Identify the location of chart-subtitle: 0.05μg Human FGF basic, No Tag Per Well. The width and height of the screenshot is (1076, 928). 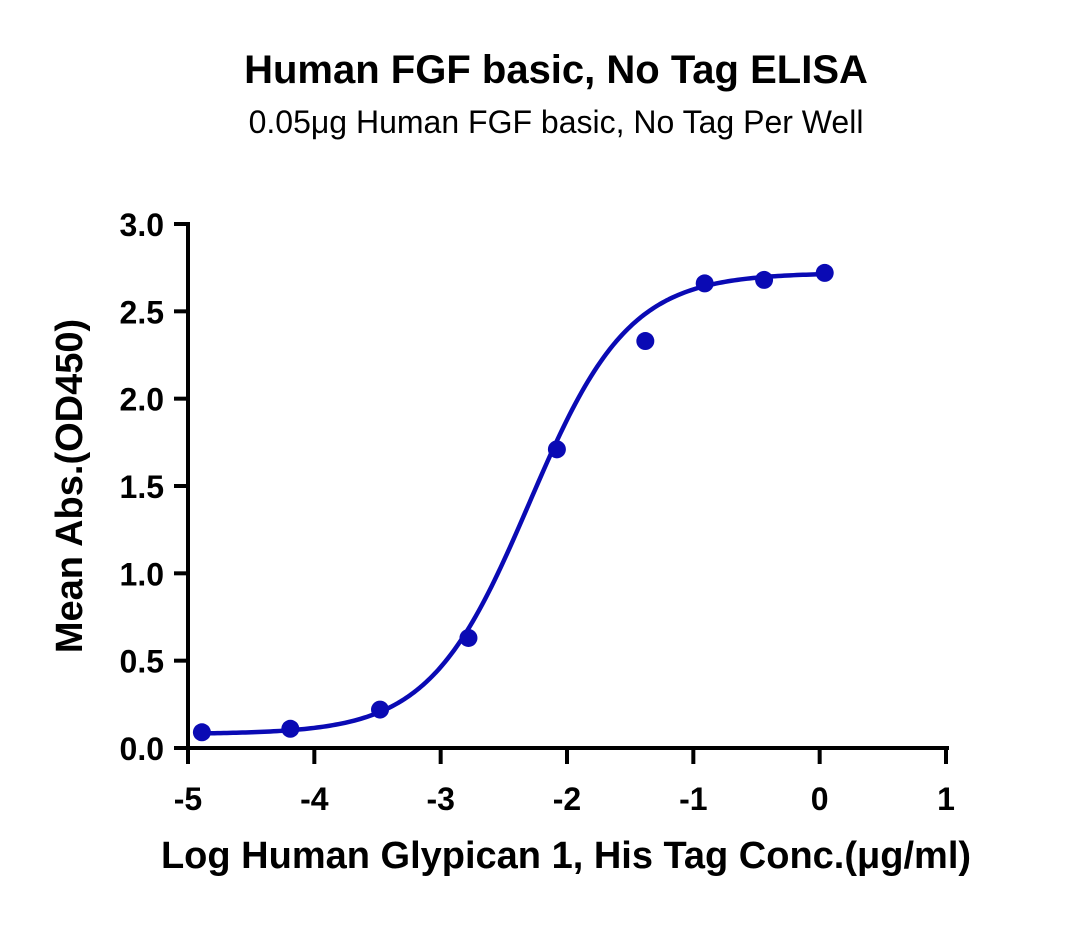
(556, 122).